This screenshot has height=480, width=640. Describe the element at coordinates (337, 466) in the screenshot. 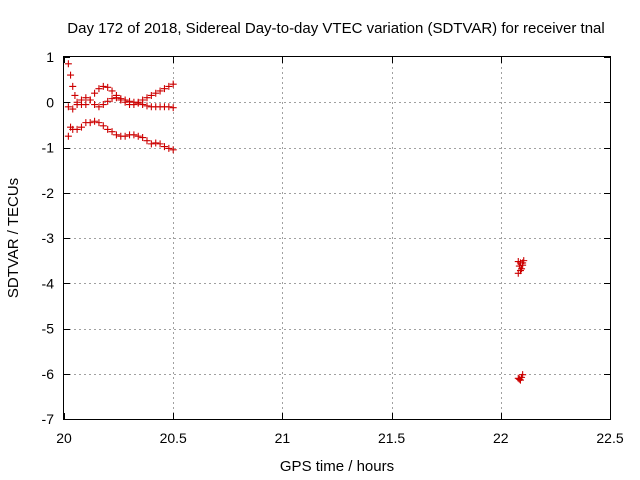

I see `x-axis-label: GPS time / hours` at that location.